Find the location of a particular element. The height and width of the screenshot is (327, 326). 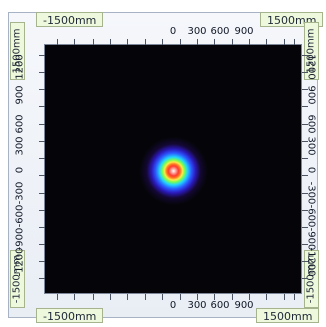

bottom-axis-label: 300 is located at coordinates (197, 305).